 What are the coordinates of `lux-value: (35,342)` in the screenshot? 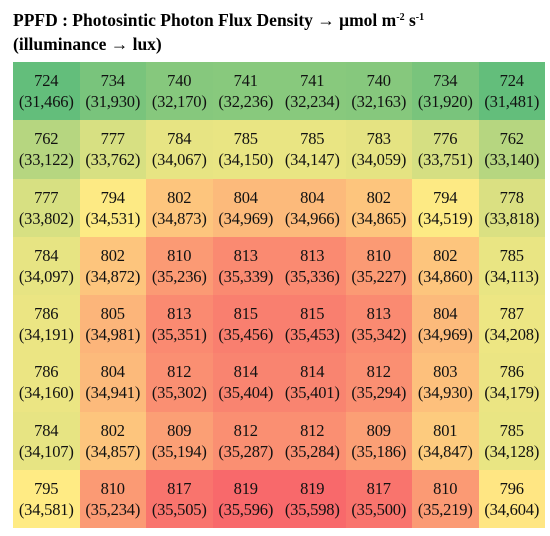 It's located at (379, 335).